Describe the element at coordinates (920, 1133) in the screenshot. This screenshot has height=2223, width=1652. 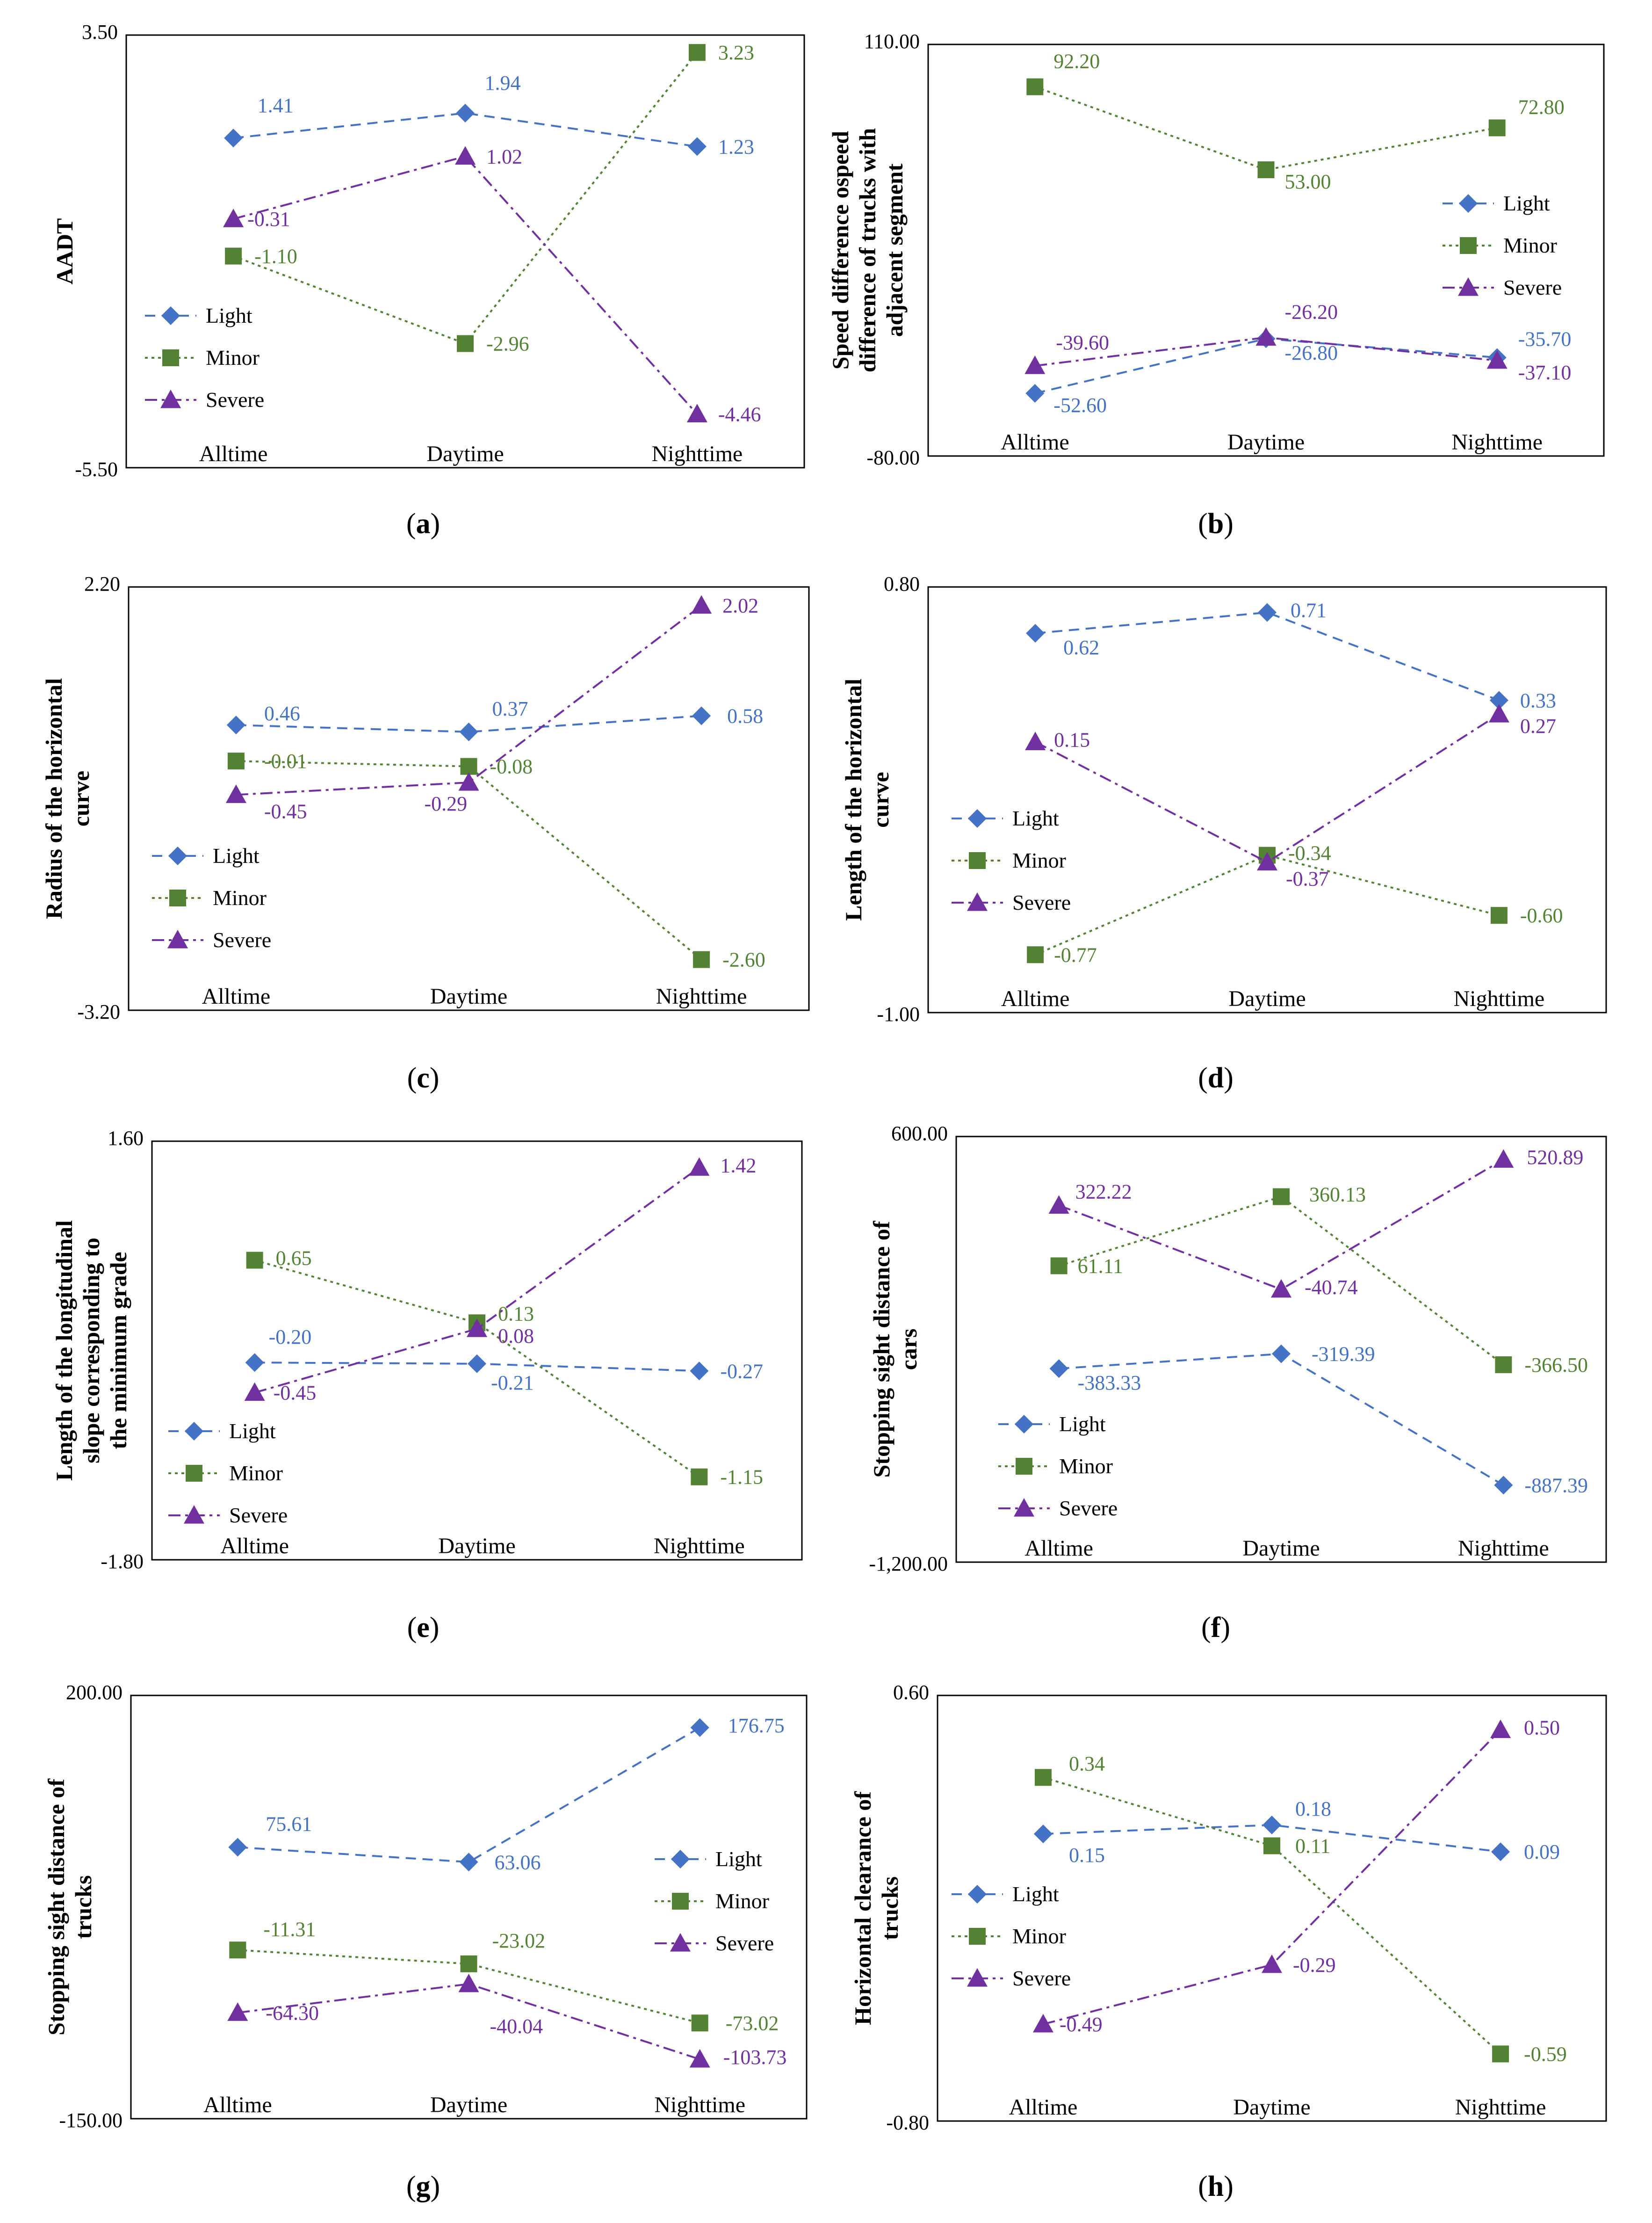
I see `y-axis-max-label: 600.00` at that location.